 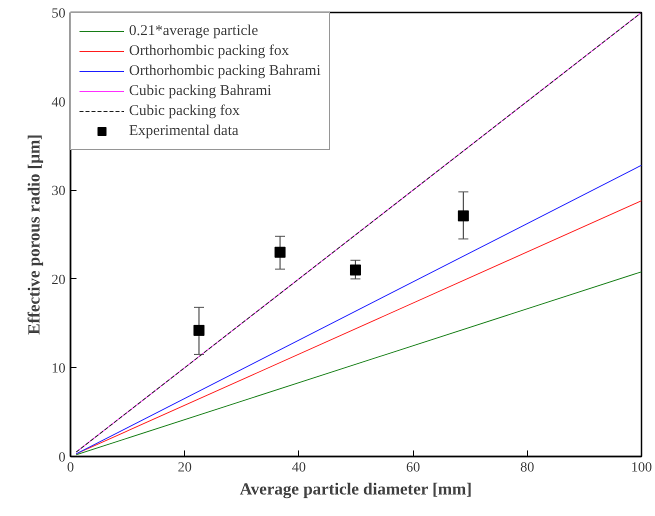 What do you see at coordinates (34, 234) in the screenshot?
I see `y-axis-title: Effective porous radio [μm]` at bounding box center [34, 234].